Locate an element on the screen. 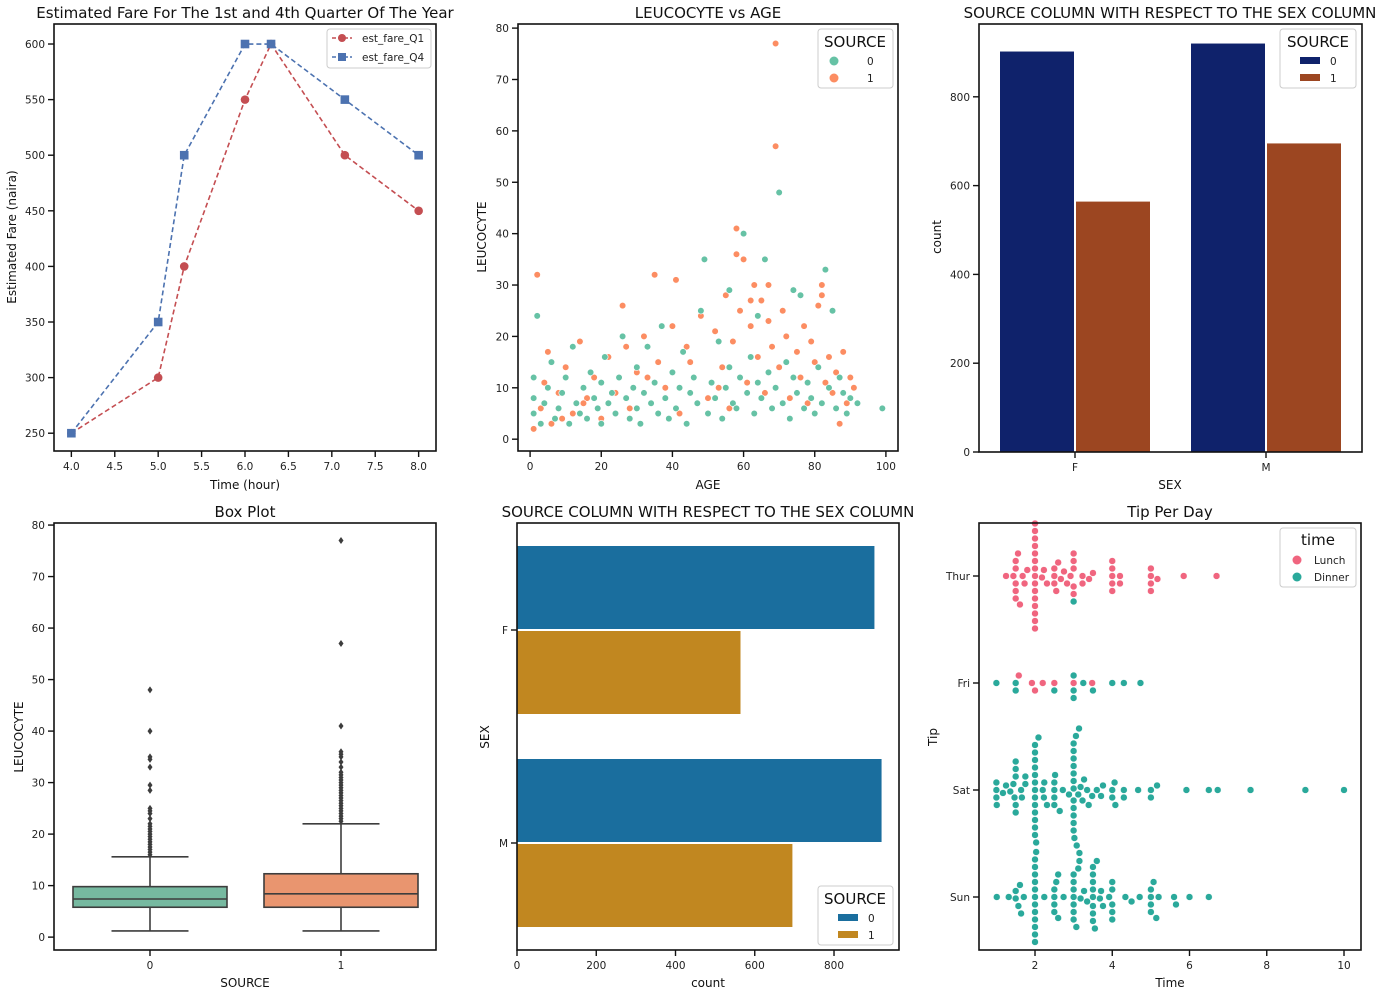 The height and width of the screenshot is (996, 1400). y-tick-label: 200 is located at coordinates (960, 364).